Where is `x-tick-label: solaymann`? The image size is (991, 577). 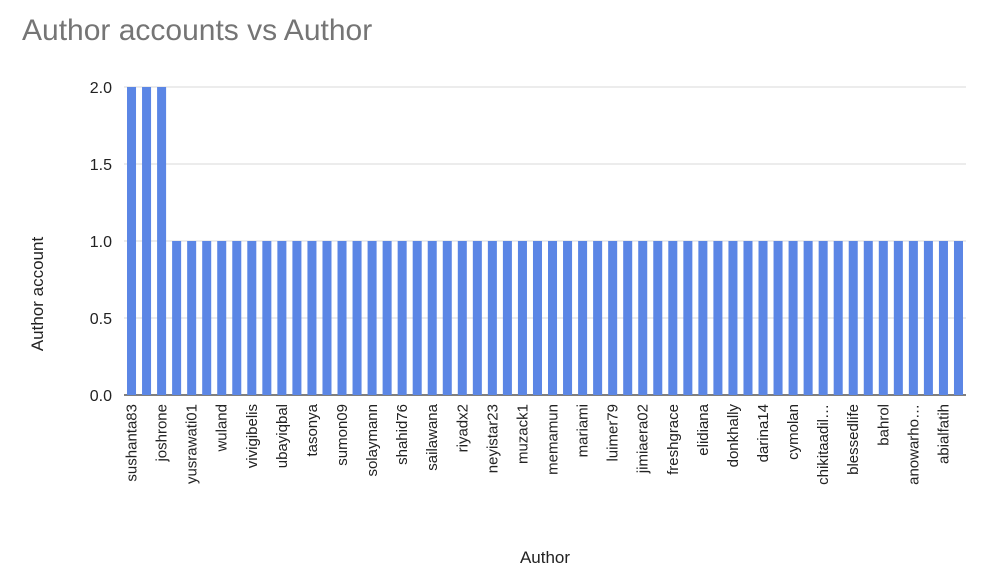 x-tick-label: solaymann is located at coordinates (372, 440).